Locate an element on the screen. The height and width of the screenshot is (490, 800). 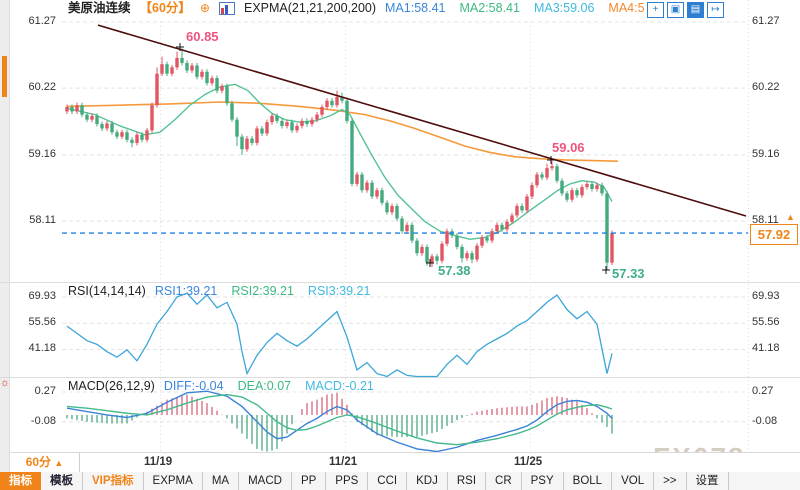
toolbar-item-指标: 指标 is located at coordinates (20, 481).